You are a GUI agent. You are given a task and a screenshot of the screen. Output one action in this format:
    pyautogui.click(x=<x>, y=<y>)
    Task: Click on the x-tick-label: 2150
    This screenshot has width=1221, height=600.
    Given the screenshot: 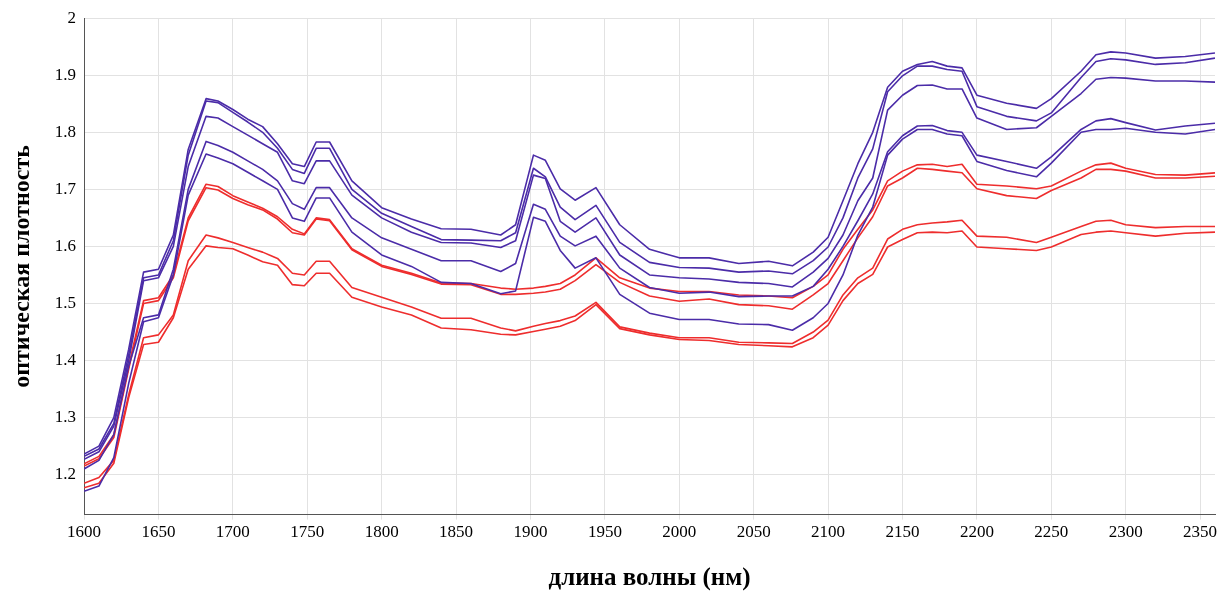 What is the action you would take?
    pyautogui.click(x=902, y=532)
    